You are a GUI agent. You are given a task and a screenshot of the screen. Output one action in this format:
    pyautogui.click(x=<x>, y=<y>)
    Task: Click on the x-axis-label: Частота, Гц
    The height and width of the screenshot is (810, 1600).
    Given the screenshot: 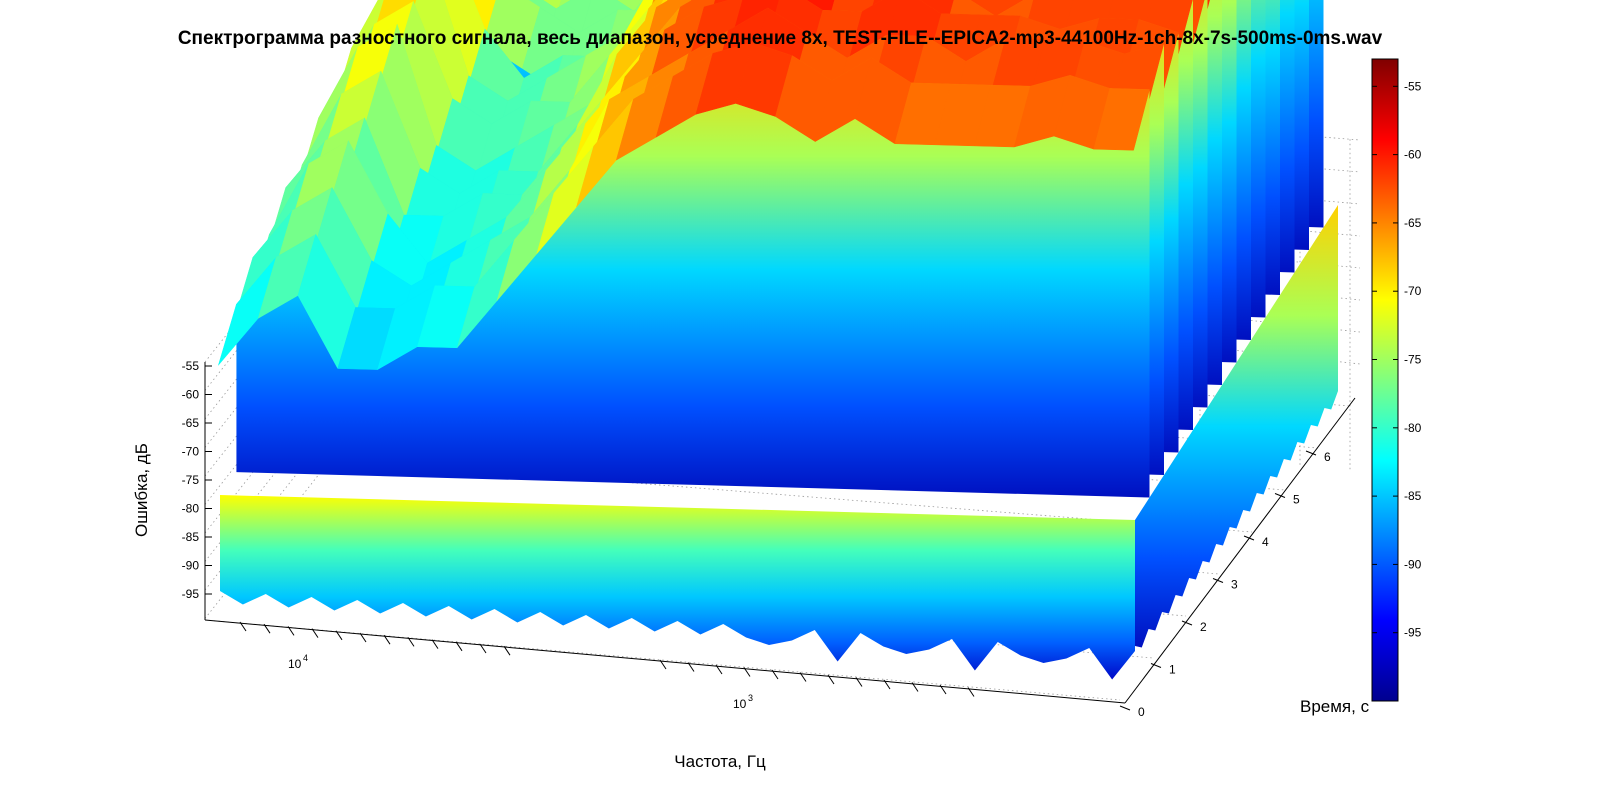 What is the action you would take?
    pyautogui.click(x=720, y=761)
    